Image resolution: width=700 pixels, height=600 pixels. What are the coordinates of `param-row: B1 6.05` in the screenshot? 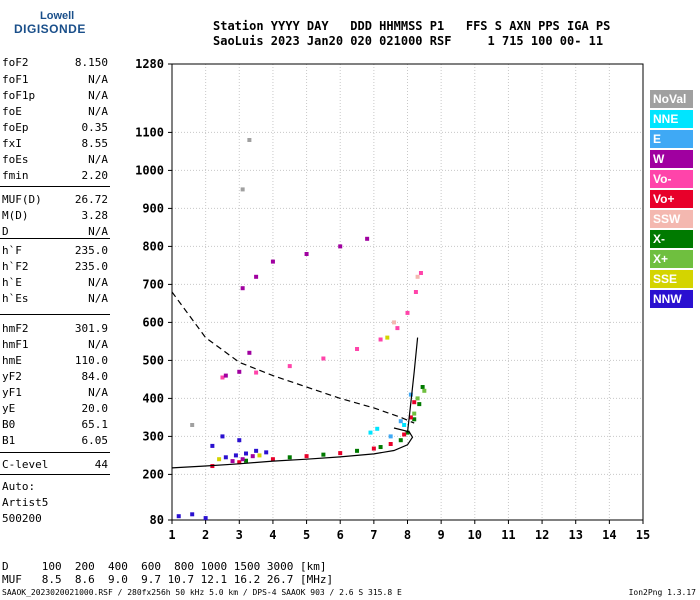 It's located at (55, 442).